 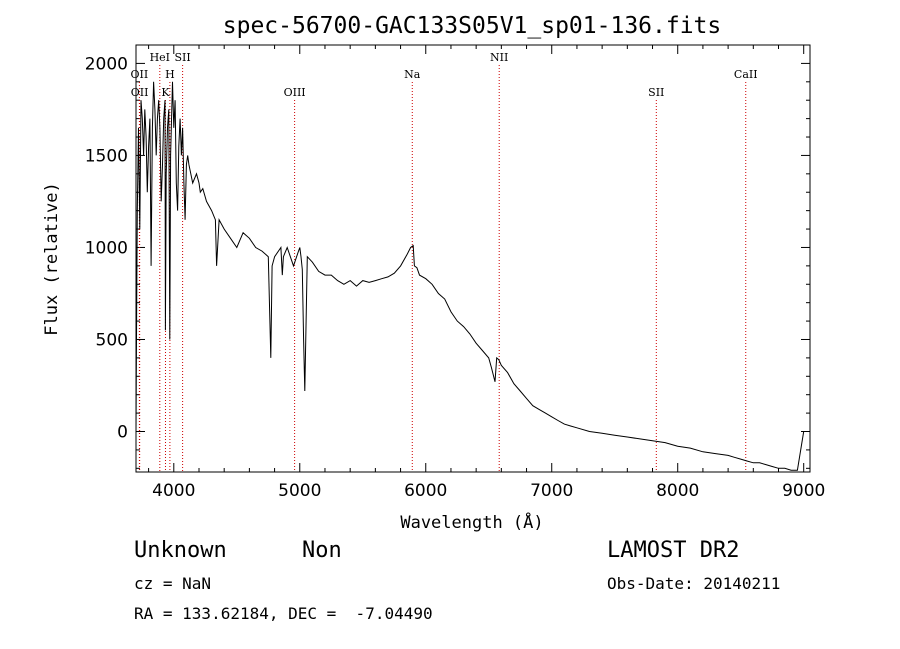 I want to click on x-tick-label: 8000, so click(x=677, y=491).